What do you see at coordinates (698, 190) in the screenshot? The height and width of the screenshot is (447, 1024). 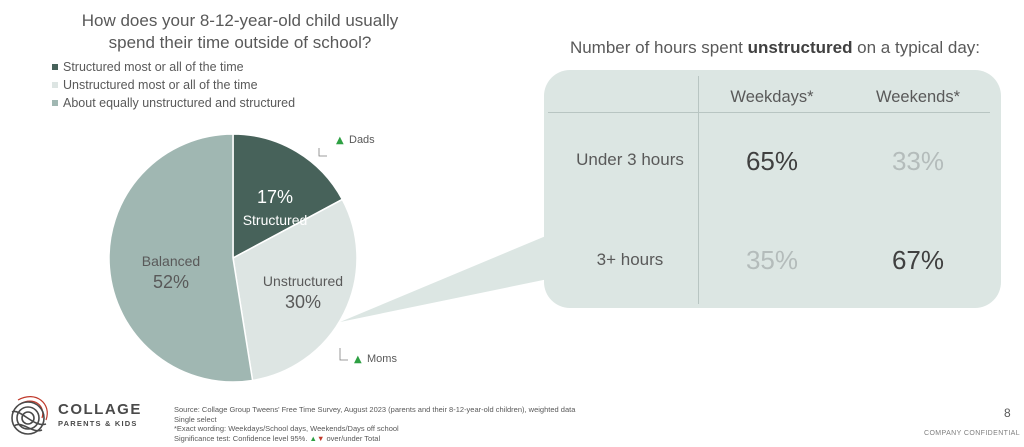 I see `table-column-divider` at bounding box center [698, 190].